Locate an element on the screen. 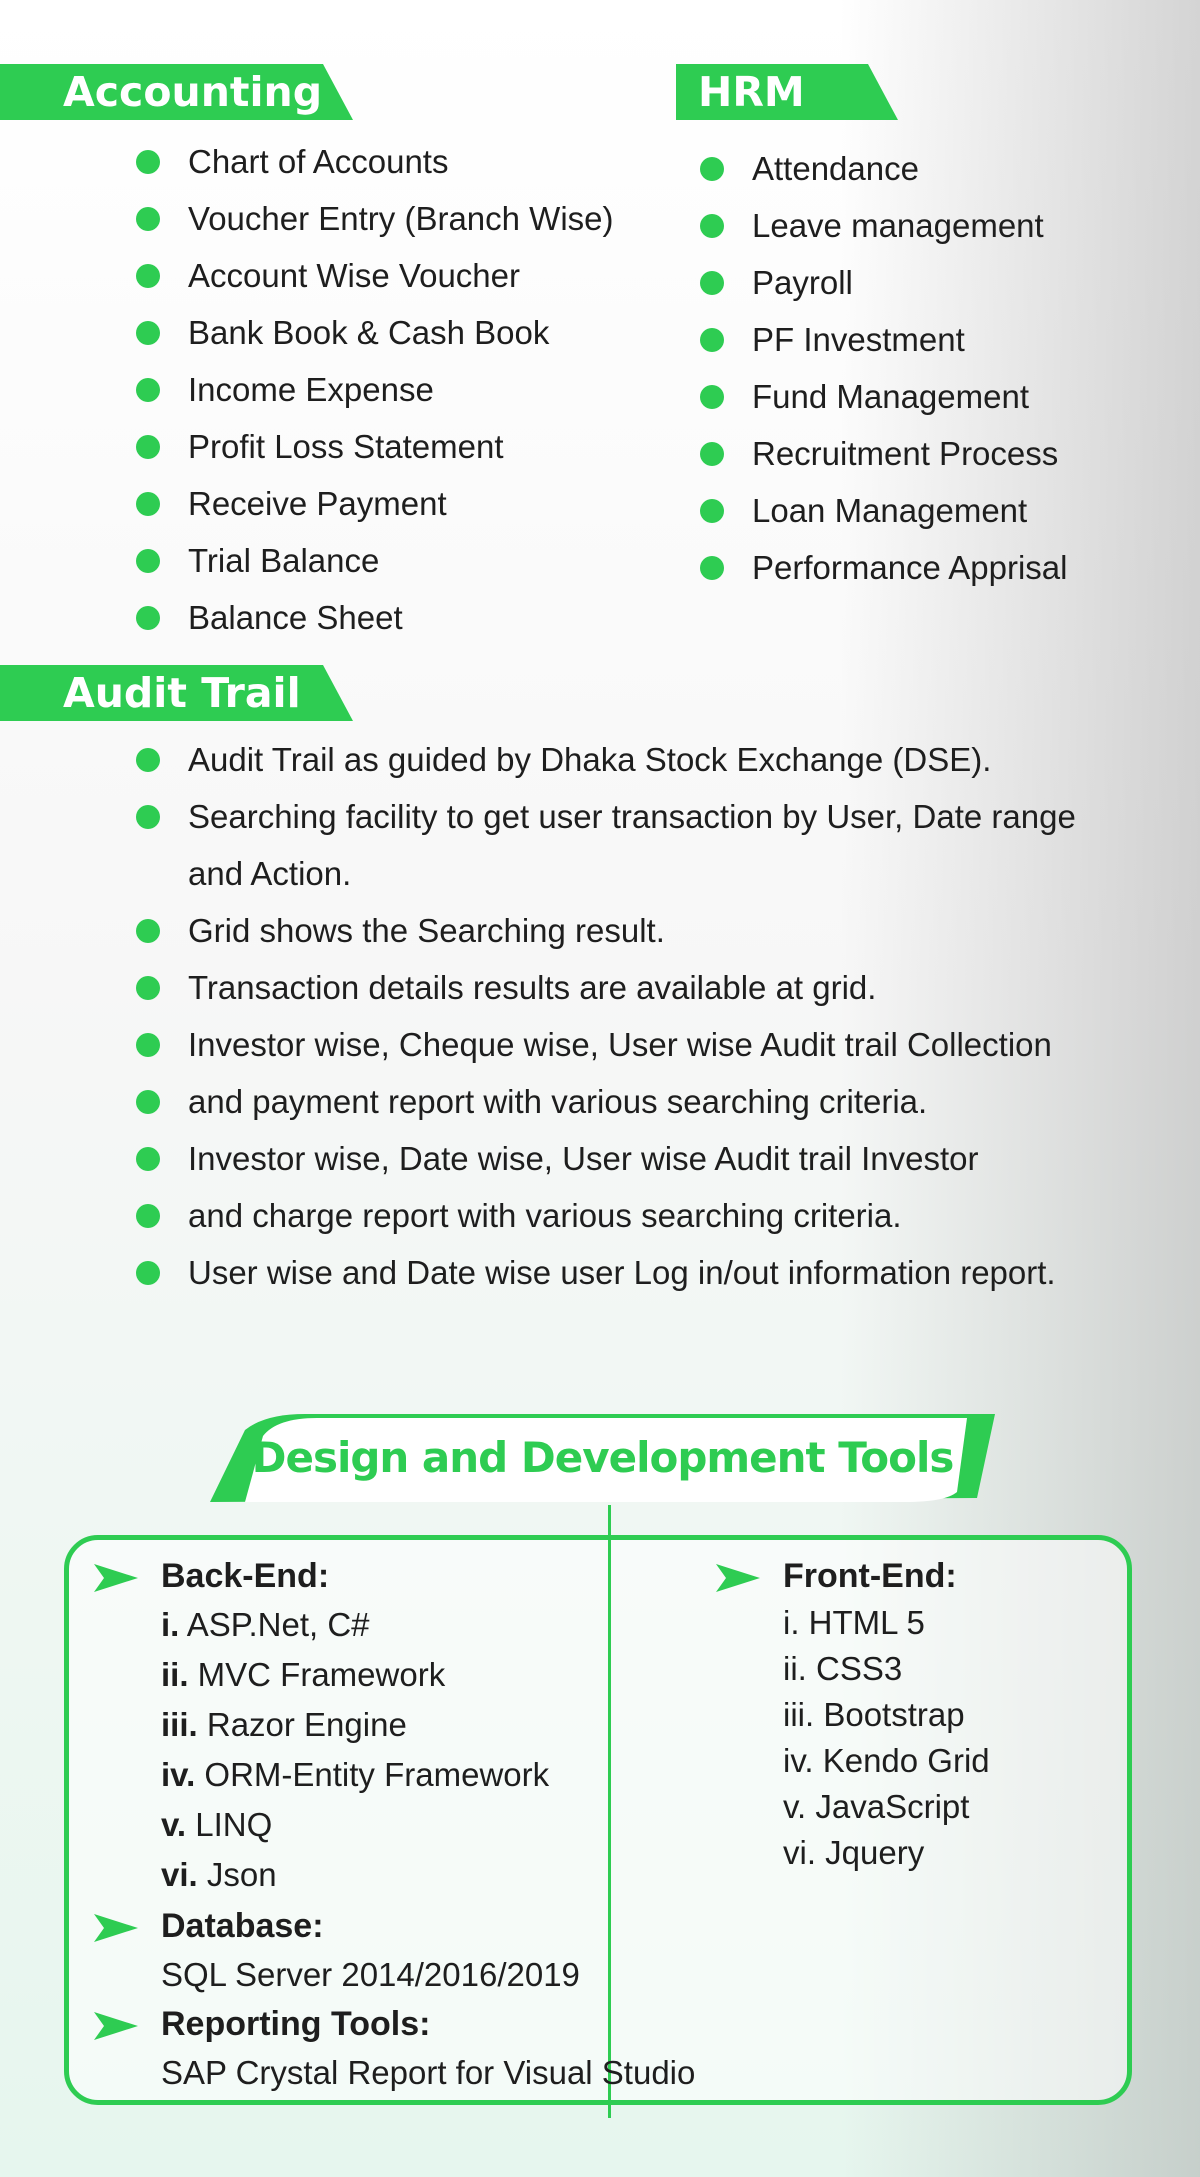 Image resolution: width=1200 pixels, height=2177 pixels. list-item: PF Investment is located at coordinates (940, 339).